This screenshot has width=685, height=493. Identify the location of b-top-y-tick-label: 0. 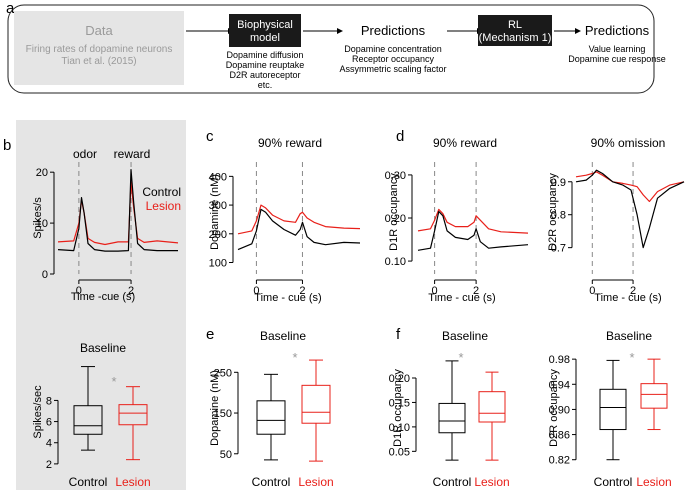
(45, 275).